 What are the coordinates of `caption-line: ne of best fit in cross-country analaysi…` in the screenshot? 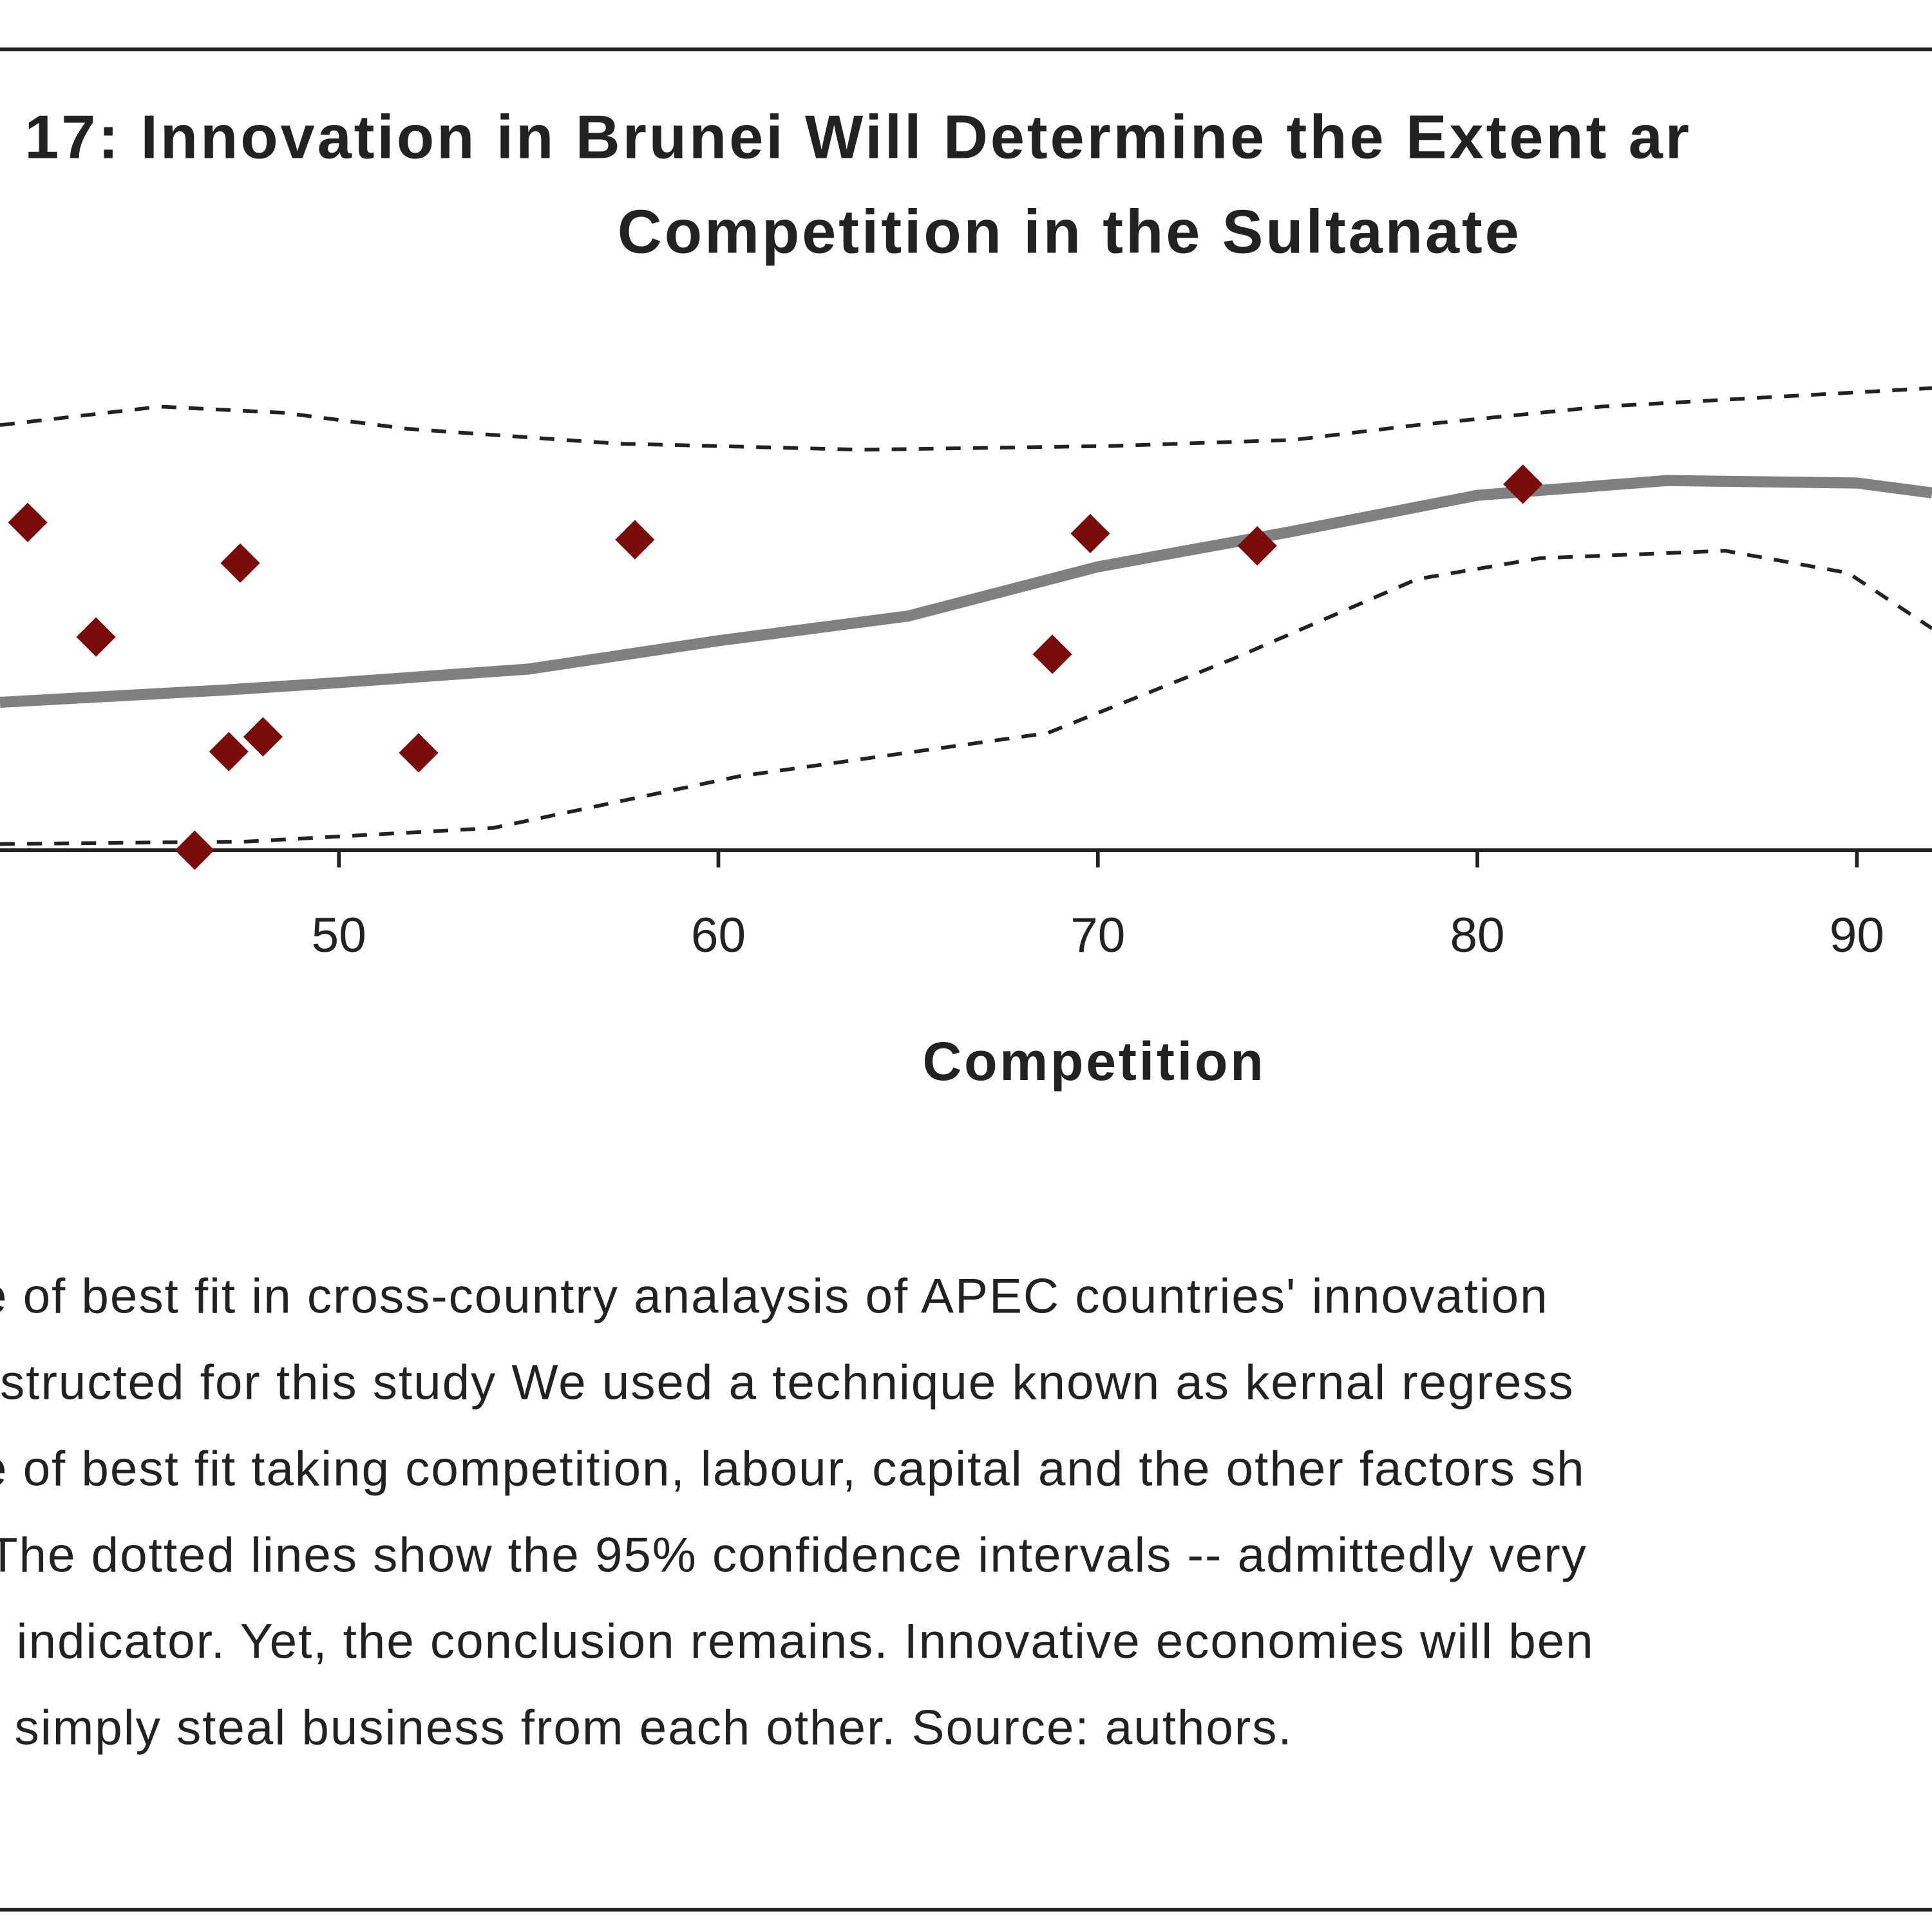 It's located at (775, 1296).